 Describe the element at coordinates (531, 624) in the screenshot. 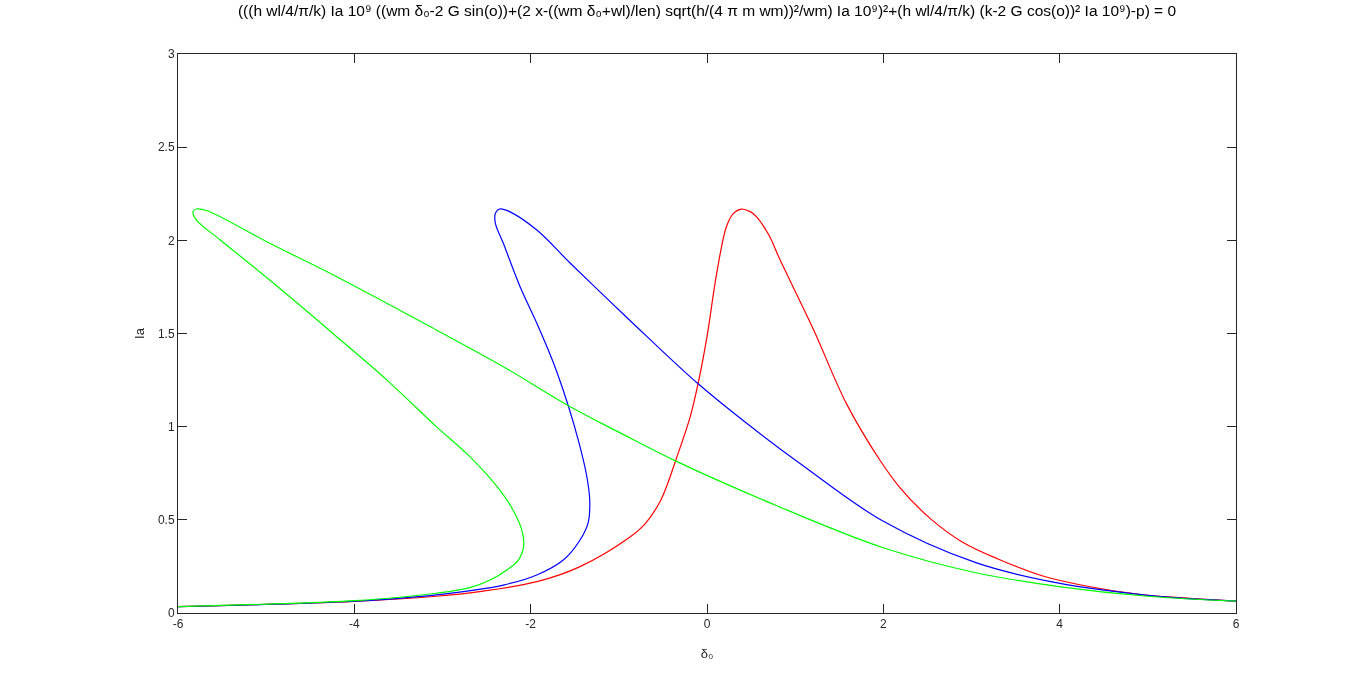

I see `x-tick-label: -2` at that location.